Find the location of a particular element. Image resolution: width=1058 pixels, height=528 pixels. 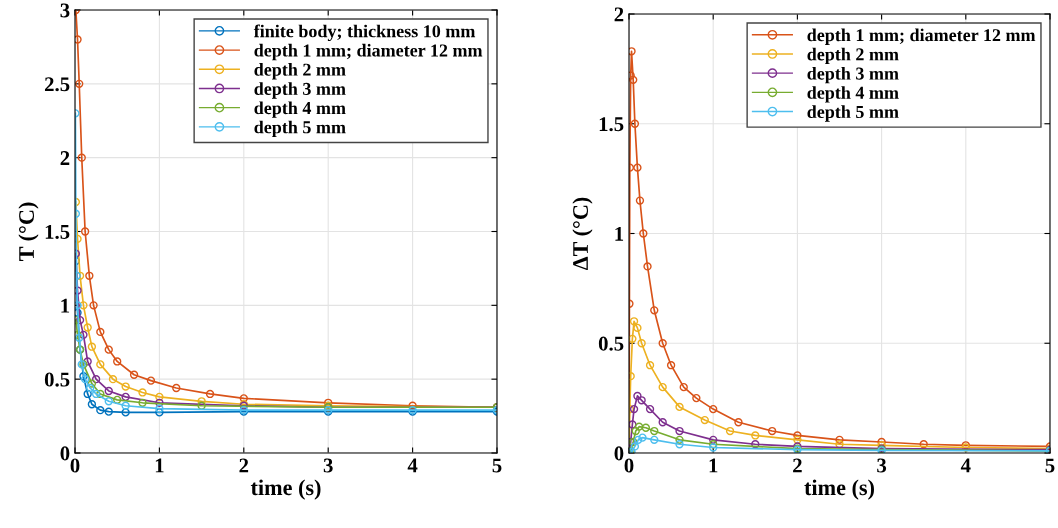

legend-label: finite body; thickness 10 mm is located at coordinates (364, 33).